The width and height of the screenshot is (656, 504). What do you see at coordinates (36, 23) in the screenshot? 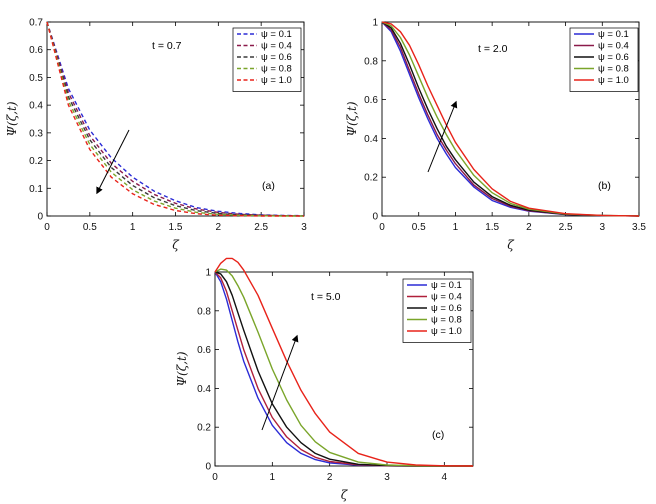
I see `y-tick-label: 0.7` at bounding box center [36, 23].